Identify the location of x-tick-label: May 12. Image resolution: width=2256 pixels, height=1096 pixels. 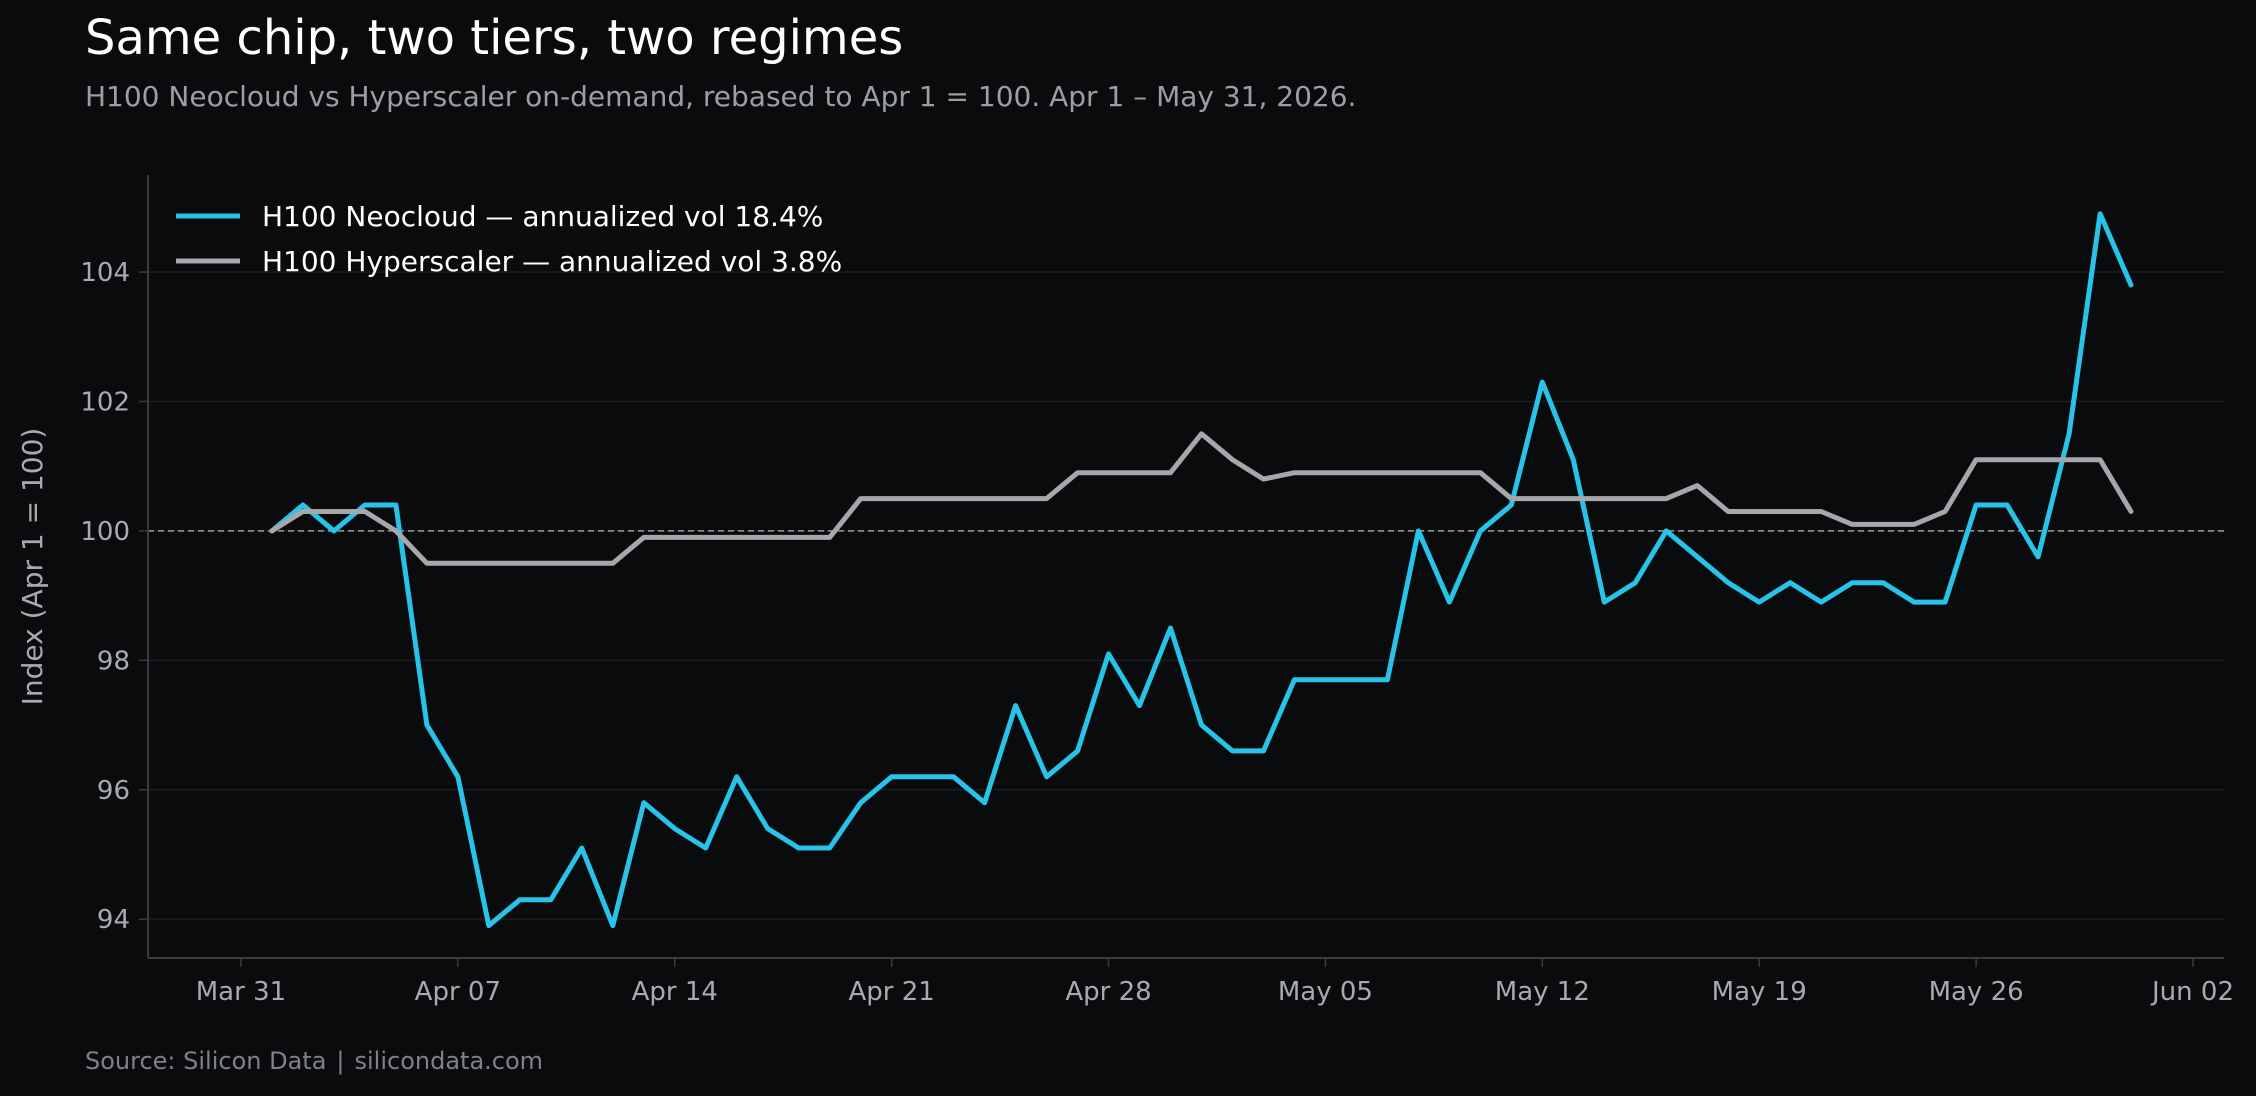
(1542, 992).